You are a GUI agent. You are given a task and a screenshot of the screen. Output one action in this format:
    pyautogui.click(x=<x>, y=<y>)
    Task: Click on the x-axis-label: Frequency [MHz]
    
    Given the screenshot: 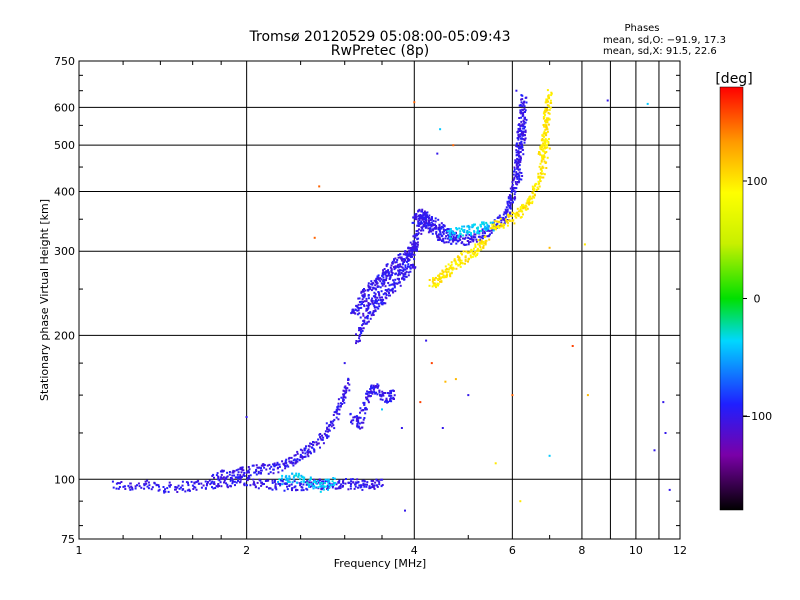 What is the action you would take?
    pyautogui.click(x=380, y=563)
    